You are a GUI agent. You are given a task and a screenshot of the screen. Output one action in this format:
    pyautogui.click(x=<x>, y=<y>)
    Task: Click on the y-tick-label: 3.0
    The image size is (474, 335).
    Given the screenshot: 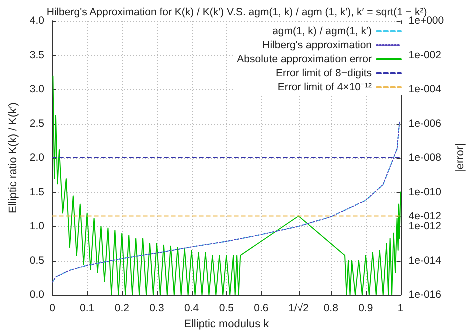 What is the action you would take?
    pyautogui.click(x=37, y=90)
    